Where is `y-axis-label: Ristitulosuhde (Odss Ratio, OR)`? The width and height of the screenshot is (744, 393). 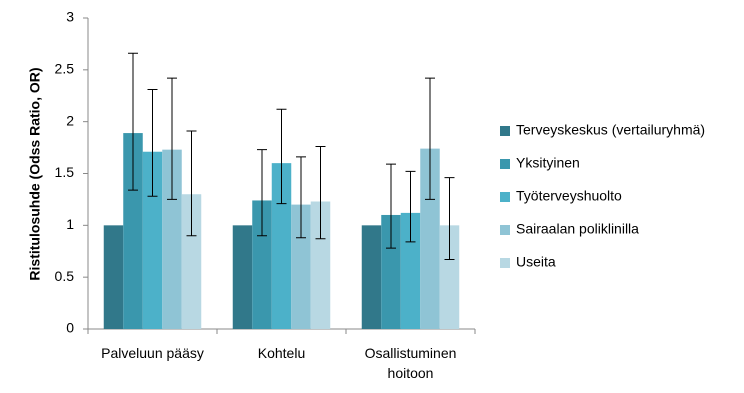 y-axis-label: Ristitulosuhde (Odss Ratio, OR) is located at coordinates (35, 173).